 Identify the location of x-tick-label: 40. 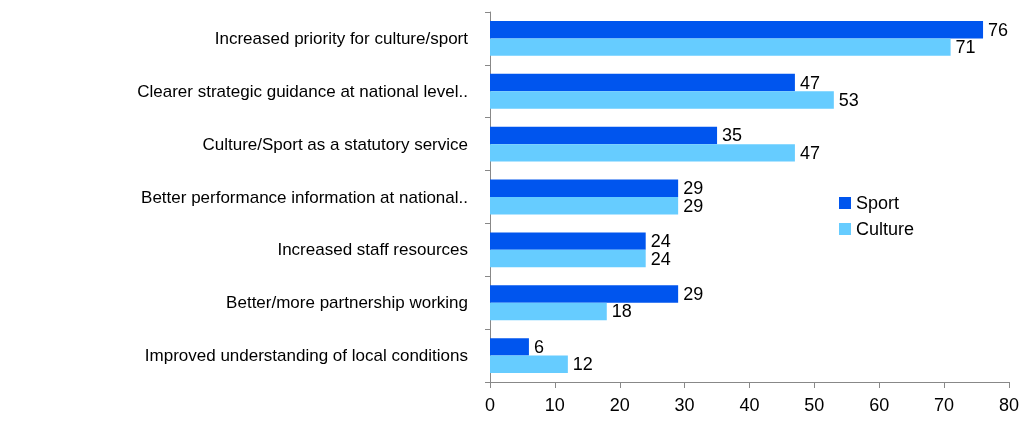
(749, 405).